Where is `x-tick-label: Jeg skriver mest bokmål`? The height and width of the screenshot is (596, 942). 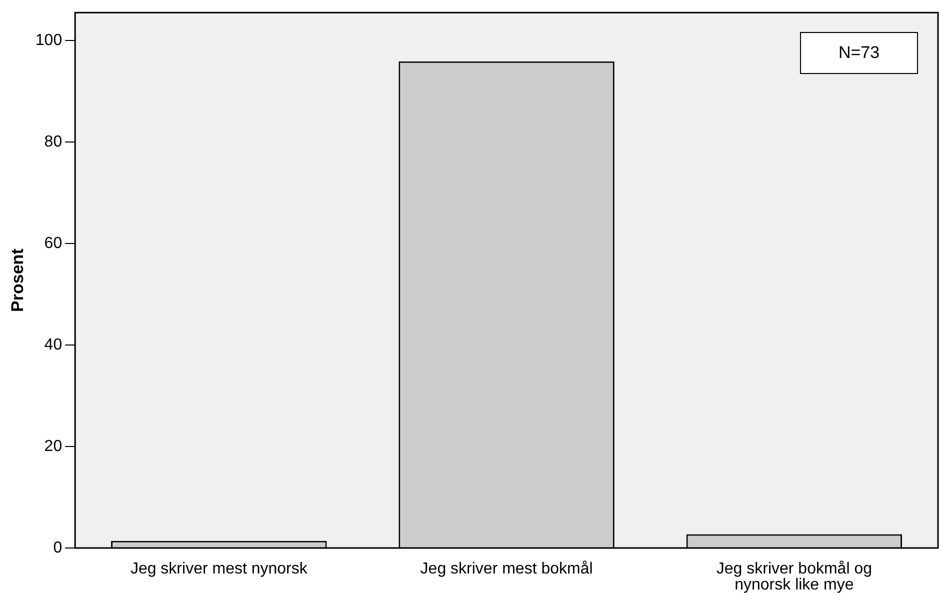 x-tick-label: Jeg skriver mest bokmål is located at coordinates (506, 569).